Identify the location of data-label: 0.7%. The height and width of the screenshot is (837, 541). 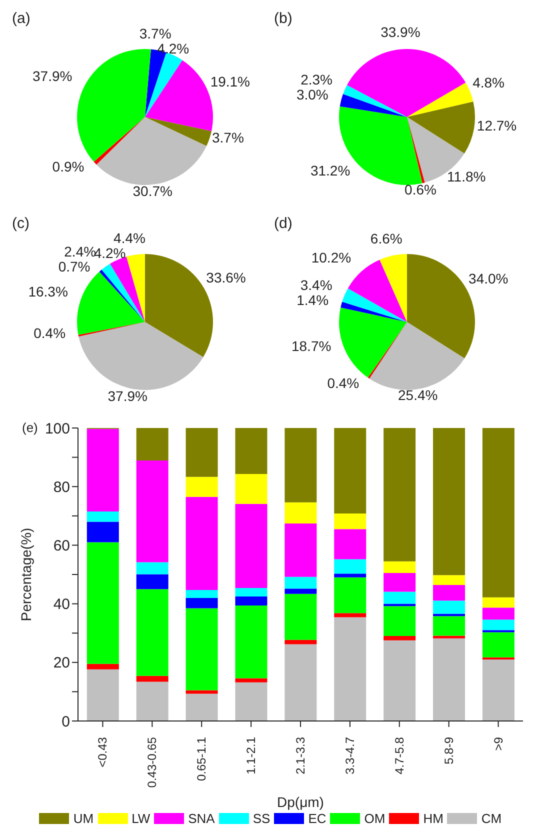
(74, 266).